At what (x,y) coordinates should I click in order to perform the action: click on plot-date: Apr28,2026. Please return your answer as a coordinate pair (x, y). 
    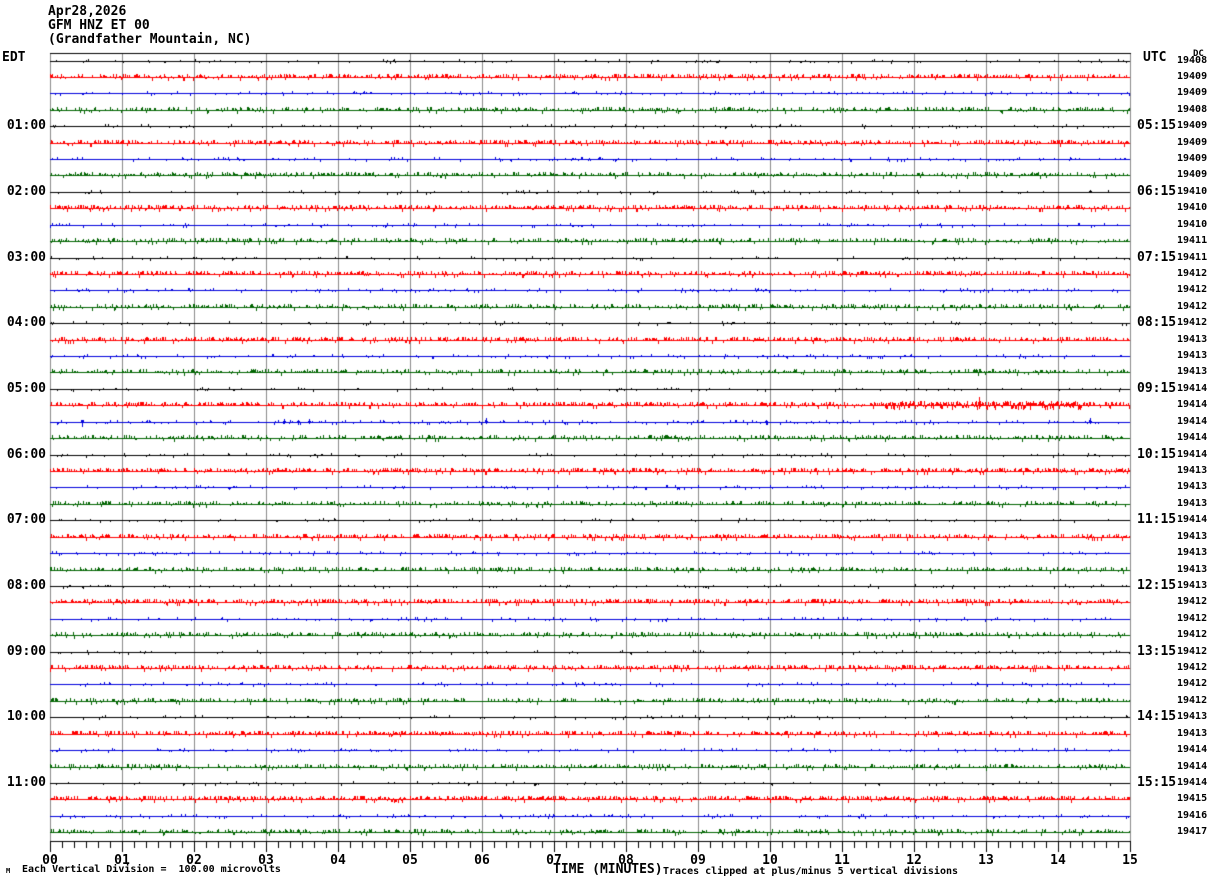
    Looking at the image, I should click on (87, 11).